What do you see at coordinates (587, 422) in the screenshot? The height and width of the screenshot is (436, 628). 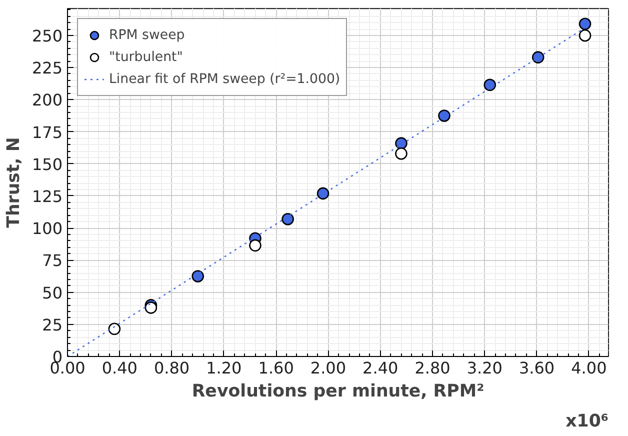 I see `text: x10⁶` at bounding box center [587, 422].